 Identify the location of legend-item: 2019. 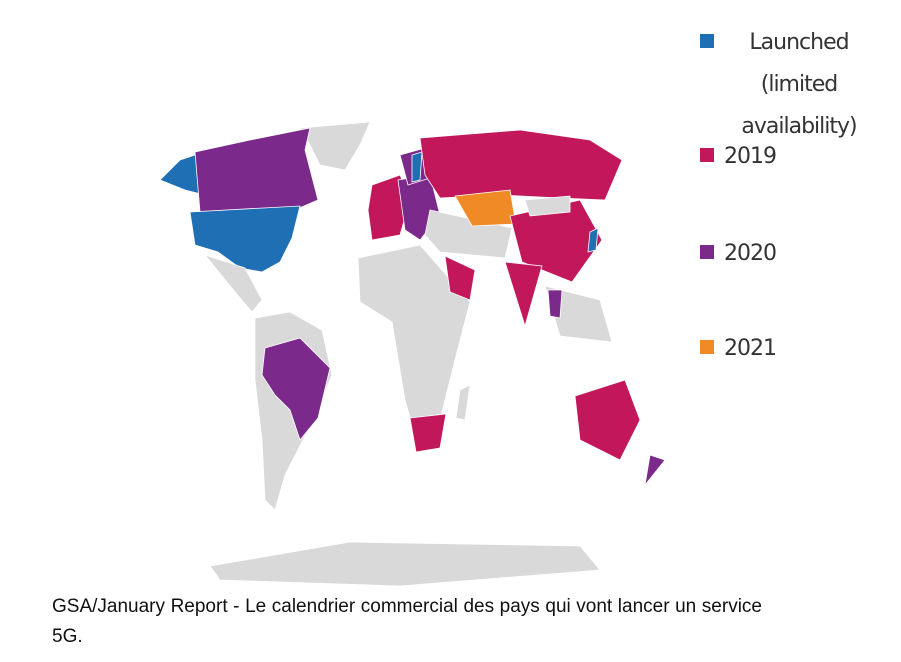
(795, 157).